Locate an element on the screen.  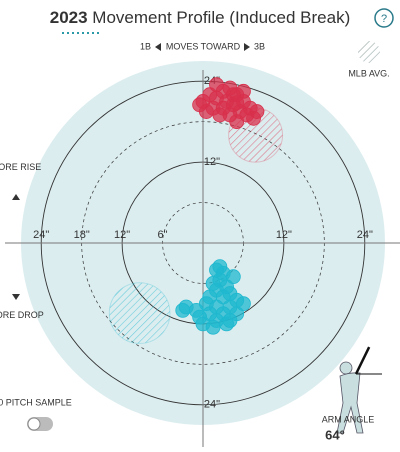
rise-label: MORE RISE is located at coordinates (20, 167).